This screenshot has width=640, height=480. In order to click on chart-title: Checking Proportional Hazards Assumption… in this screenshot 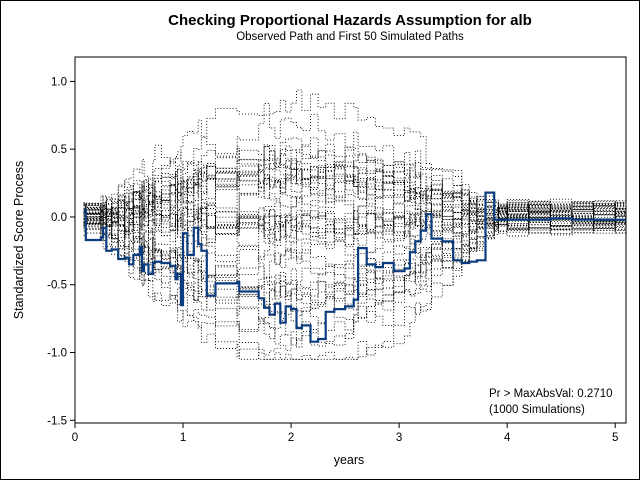, I will do `click(350, 20)`.